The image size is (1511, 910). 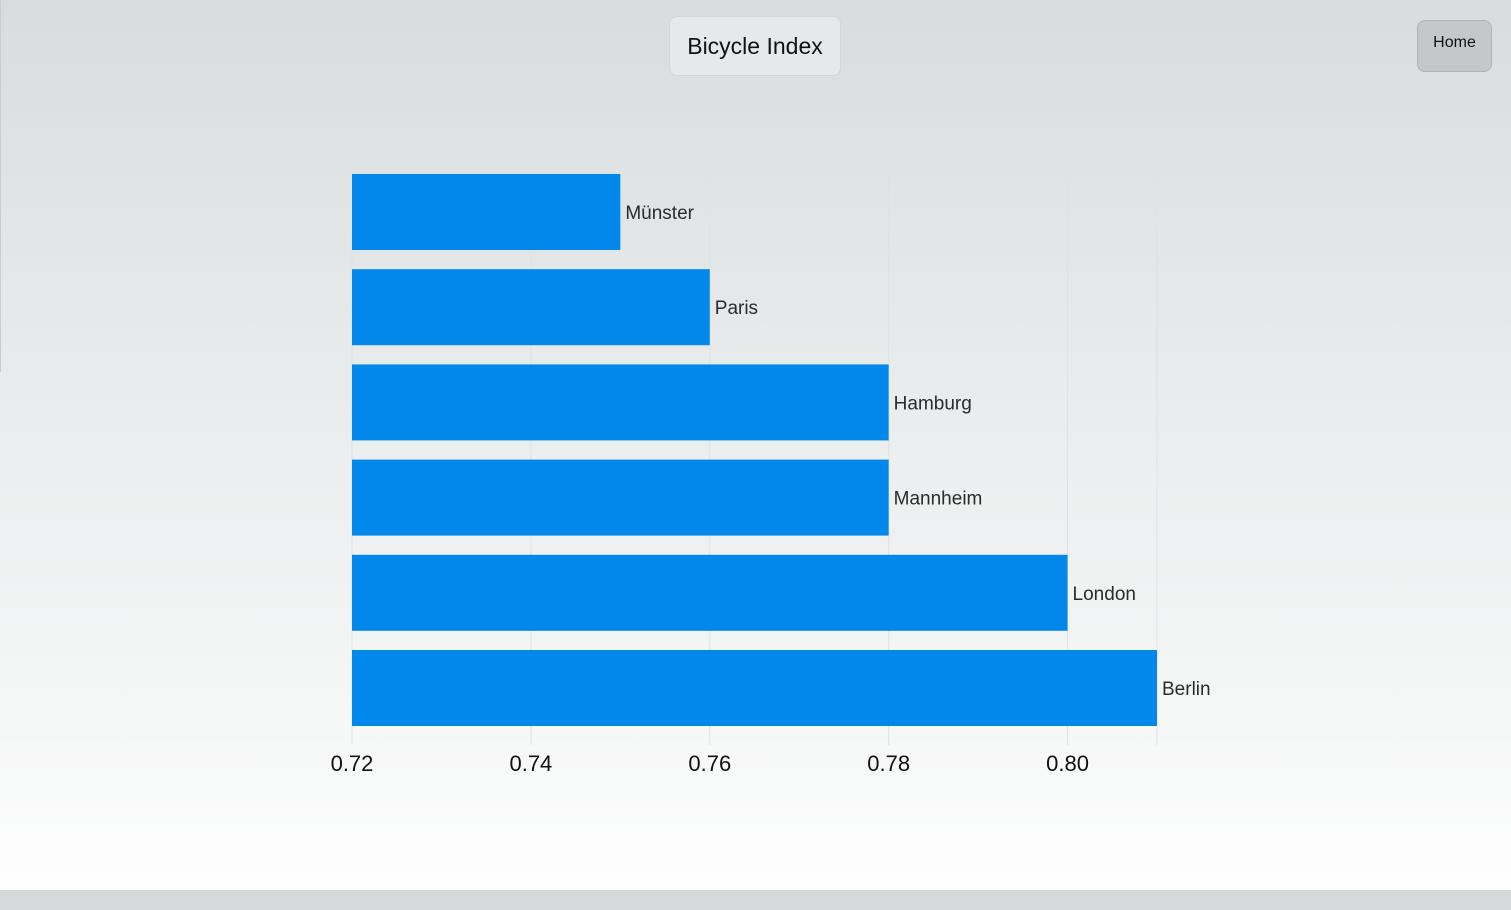 What do you see at coordinates (659, 213) in the screenshot?
I see `bar-label: Münster` at bounding box center [659, 213].